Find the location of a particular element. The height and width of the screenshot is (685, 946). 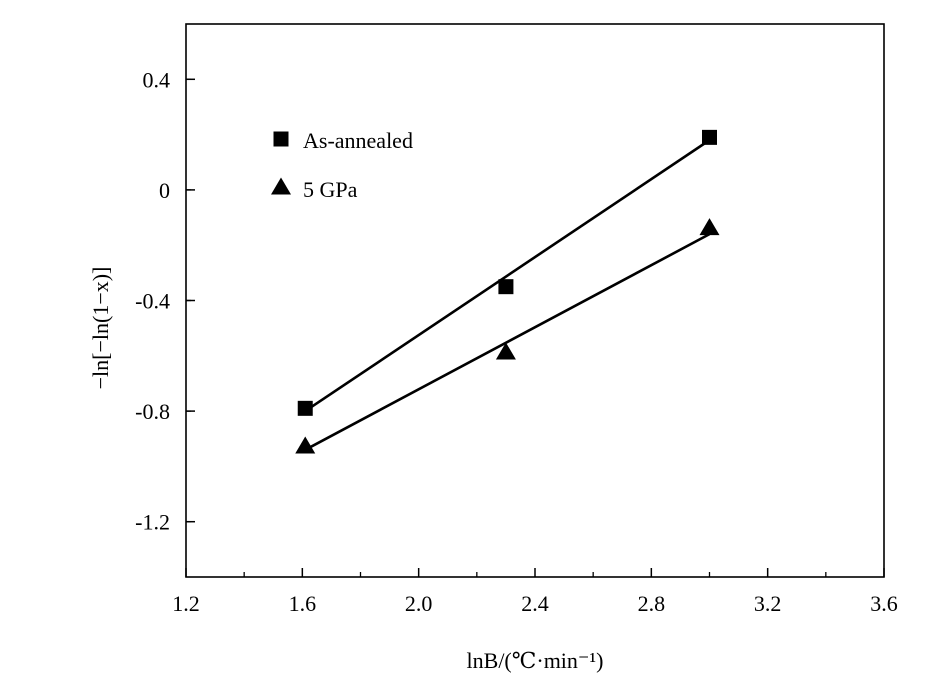

x-tick-label: 3.6 is located at coordinates (884, 603).